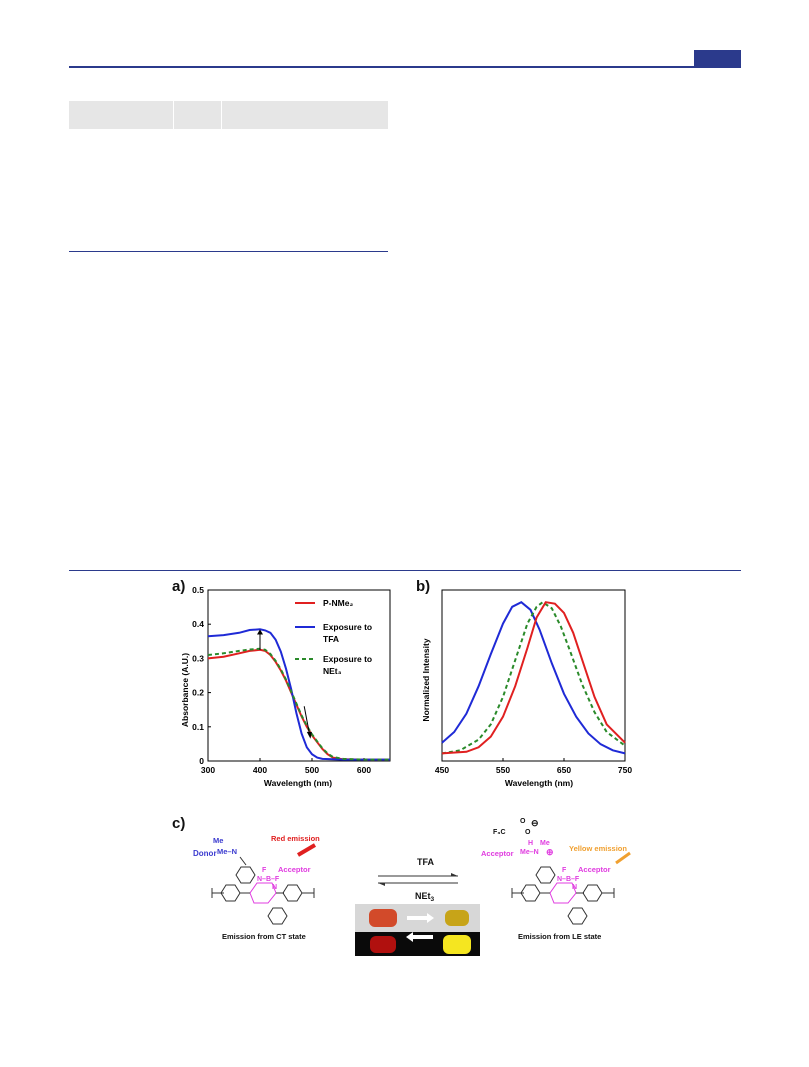 The height and width of the screenshot is (1067, 809). Describe the element at coordinates (260, 770) in the screenshot. I see `x-tick-label: 400` at that location.